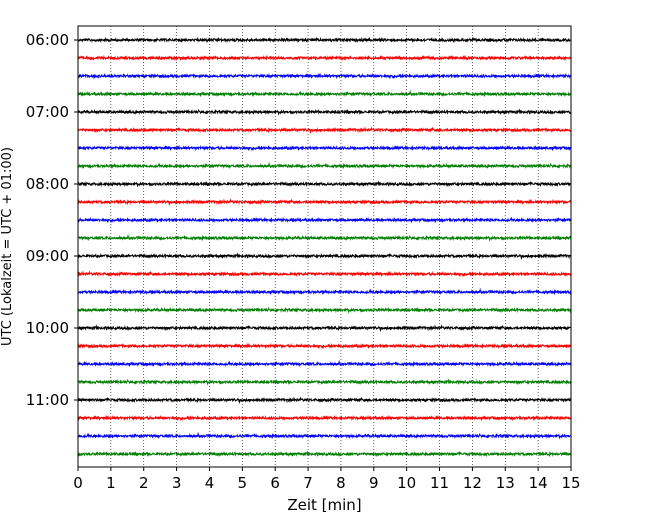  Describe the element at coordinates (324, 505) in the screenshot. I see `x-axis-label: Zeit [min]` at that location.